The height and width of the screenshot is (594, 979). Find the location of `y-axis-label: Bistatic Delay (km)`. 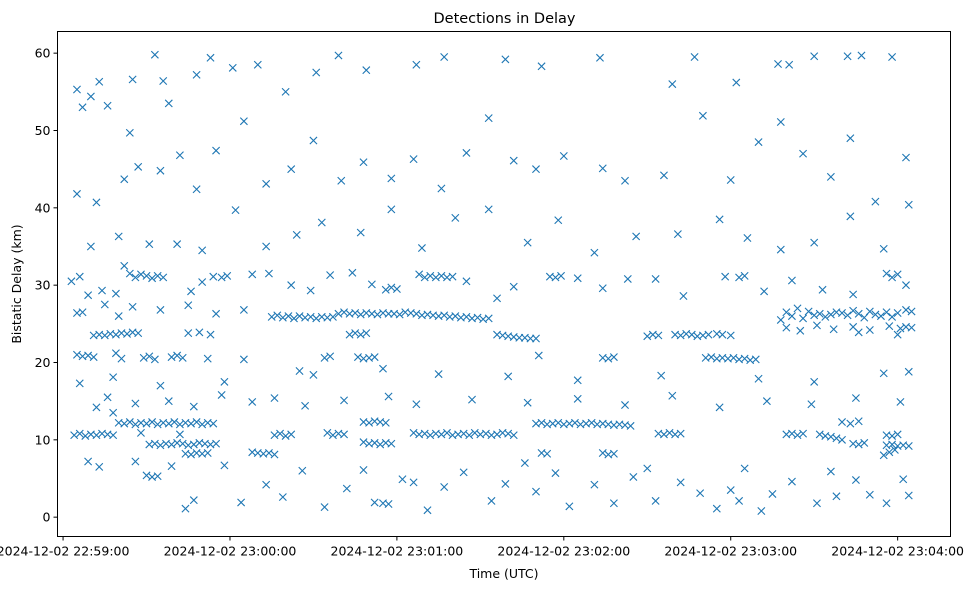

y-axis-label: Bistatic Delay (km) is located at coordinates (16, 283).